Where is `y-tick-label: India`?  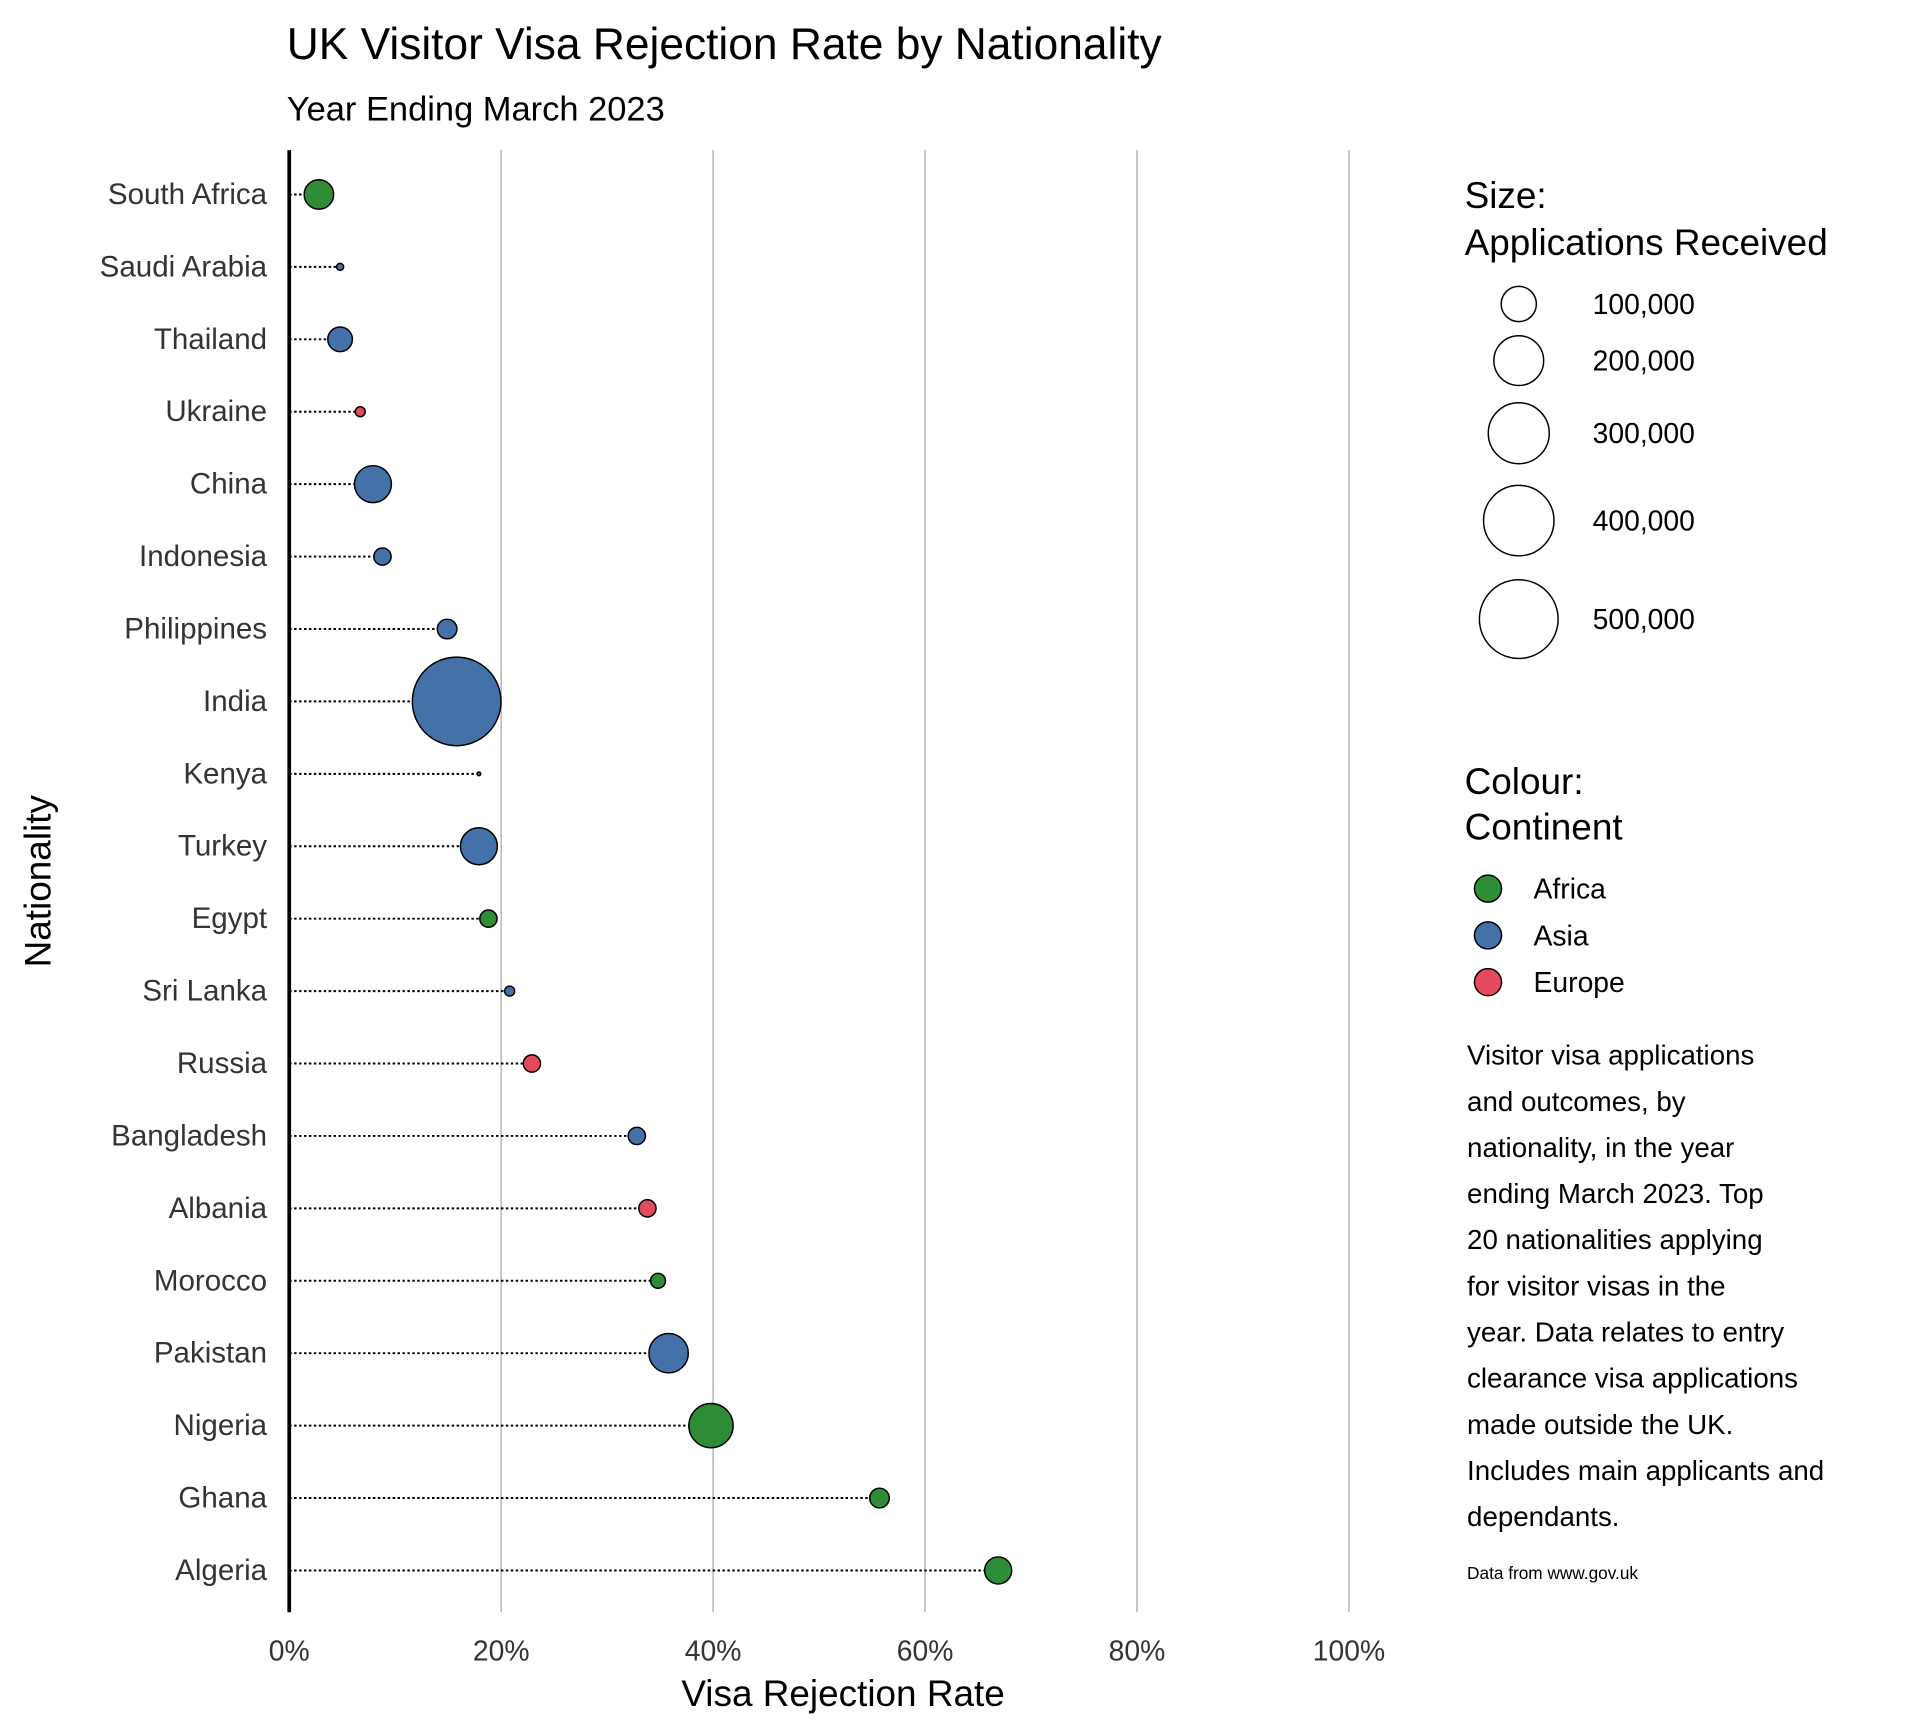 y-tick-label: India is located at coordinates (235, 701).